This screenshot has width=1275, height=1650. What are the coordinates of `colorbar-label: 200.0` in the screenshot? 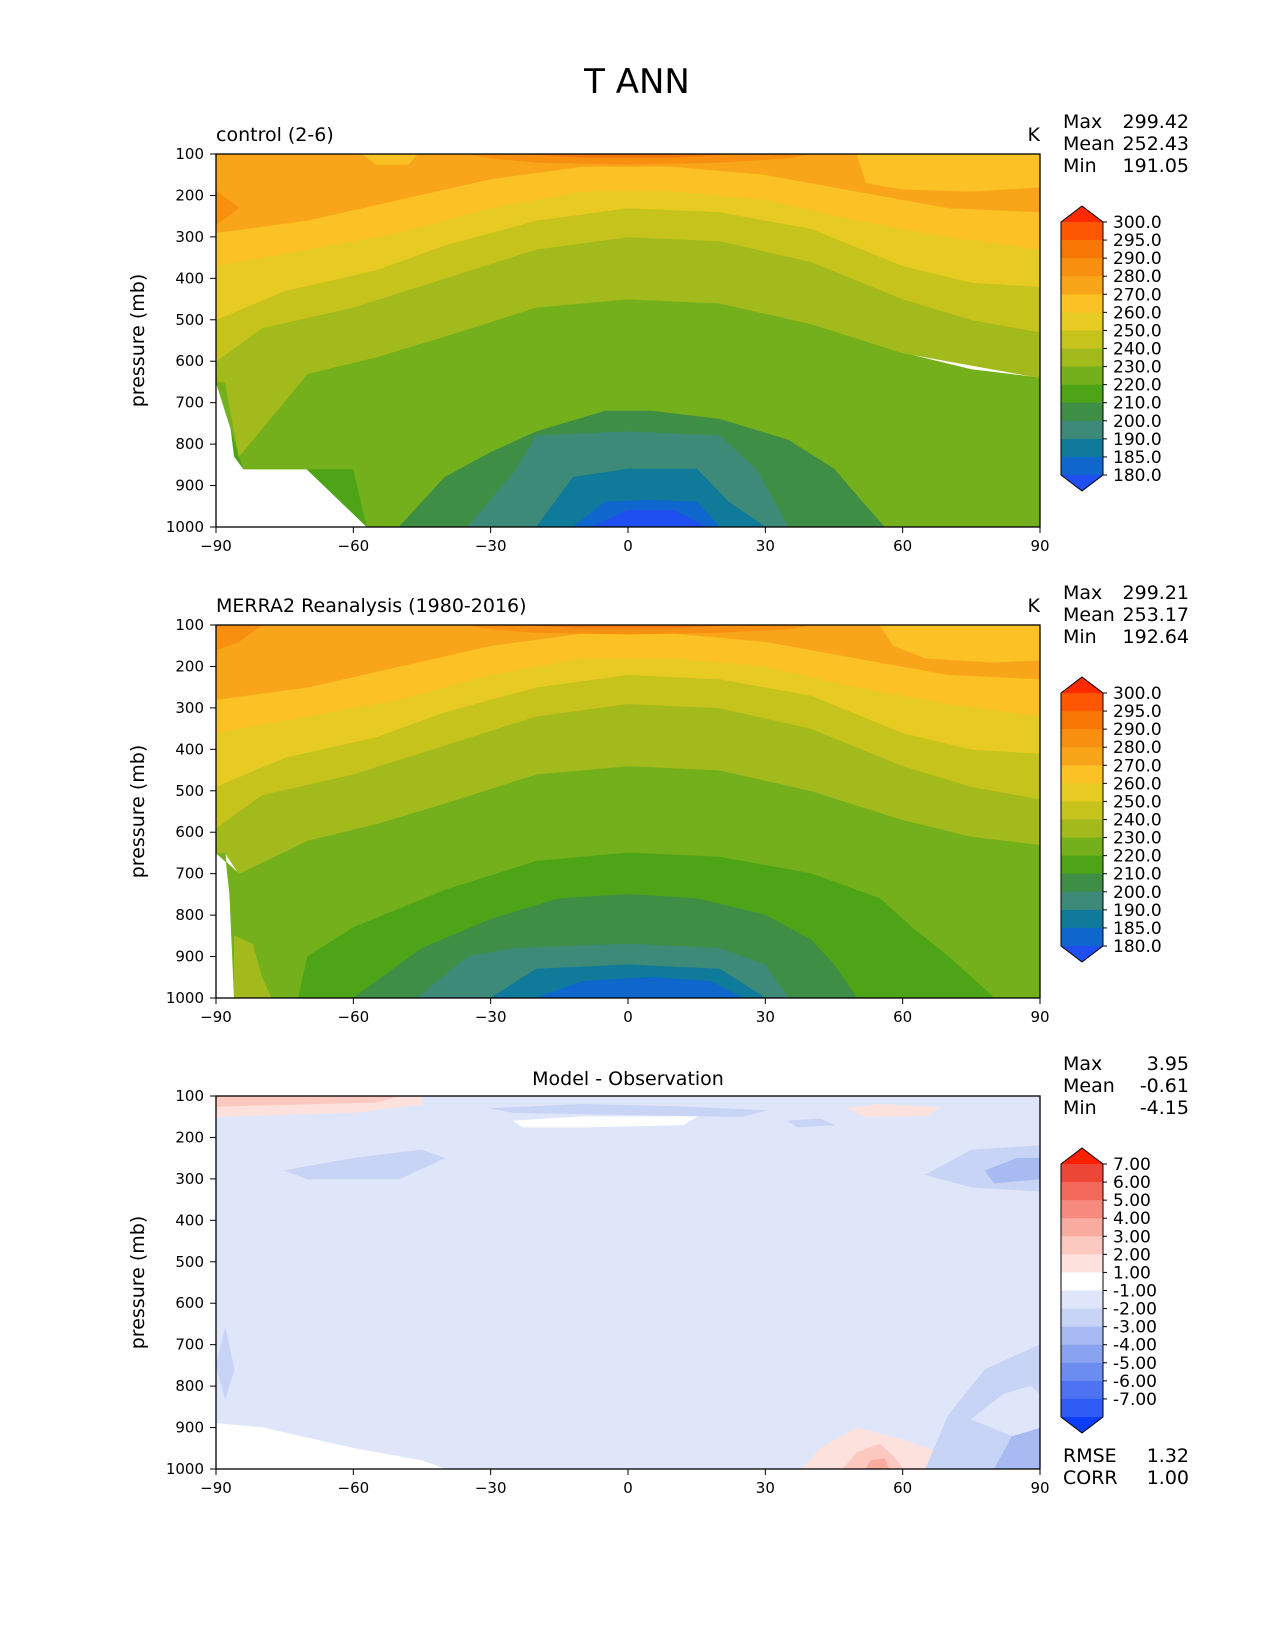 It's located at (1137, 893).